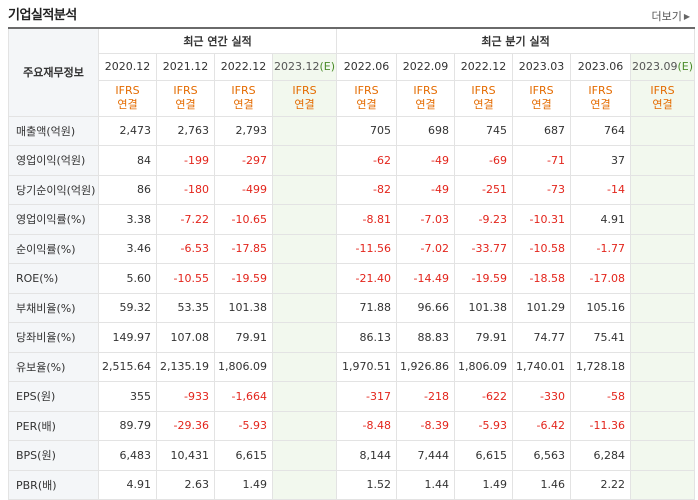 The width and height of the screenshot is (698, 500). What do you see at coordinates (601, 485) in the screenshot?
I see `data-cell: 2.22` at bounding box center [601, 485].